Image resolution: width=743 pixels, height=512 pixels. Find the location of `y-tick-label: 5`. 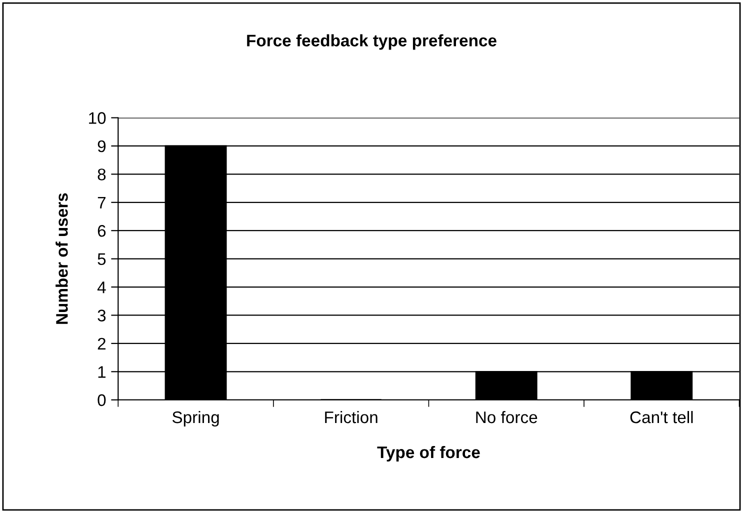

y-tick-label: 5 is located at coordinates (102, 259).